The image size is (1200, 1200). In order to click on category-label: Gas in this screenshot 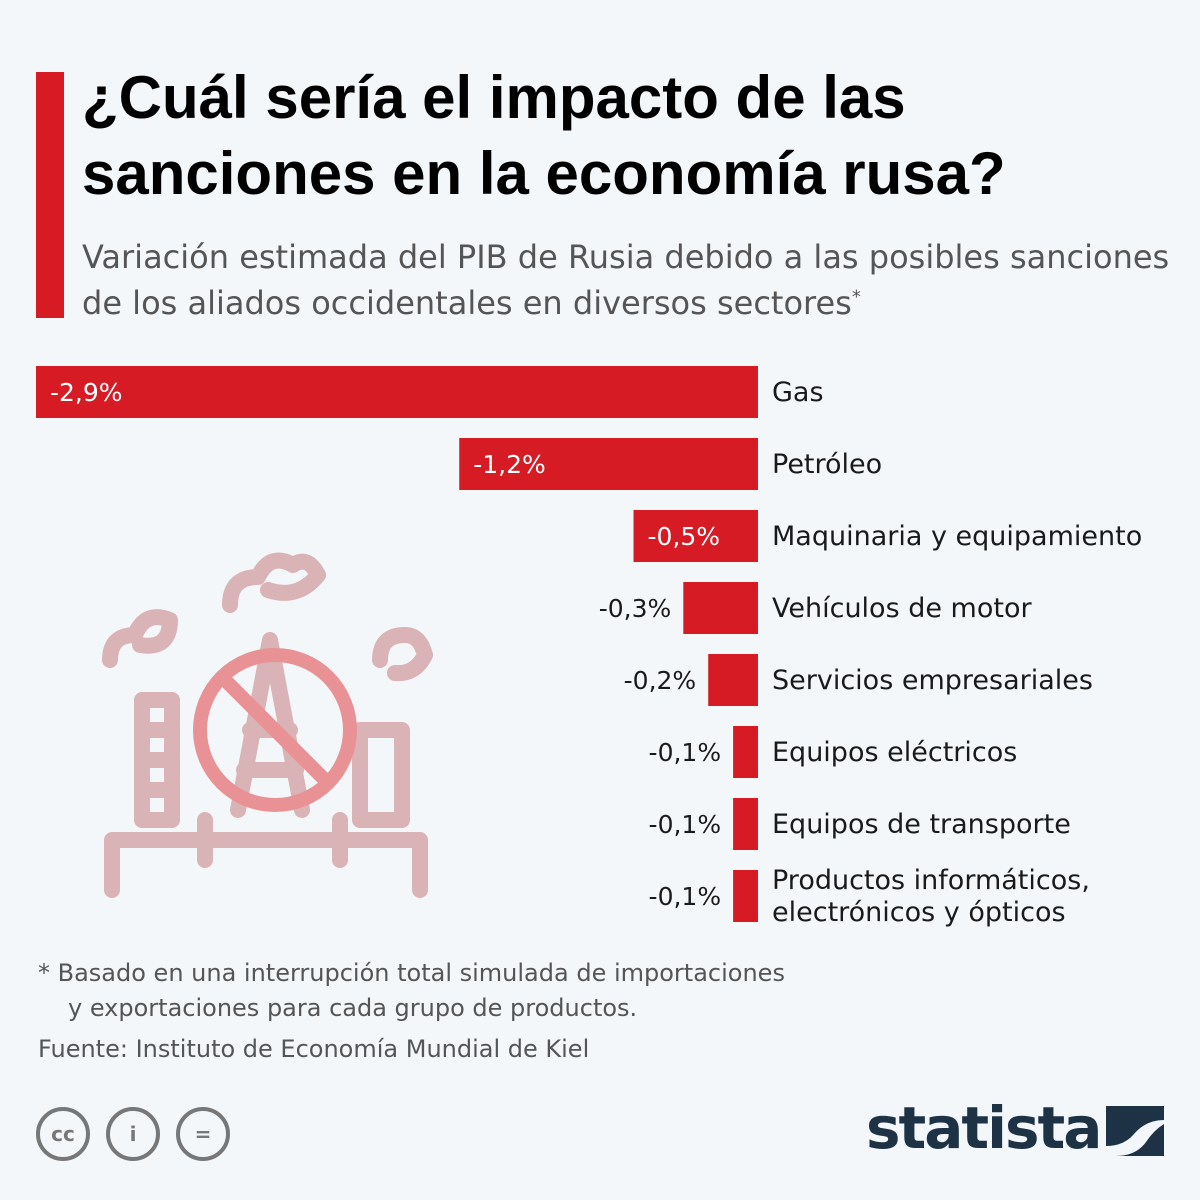, I will do `click(798, 392)`.